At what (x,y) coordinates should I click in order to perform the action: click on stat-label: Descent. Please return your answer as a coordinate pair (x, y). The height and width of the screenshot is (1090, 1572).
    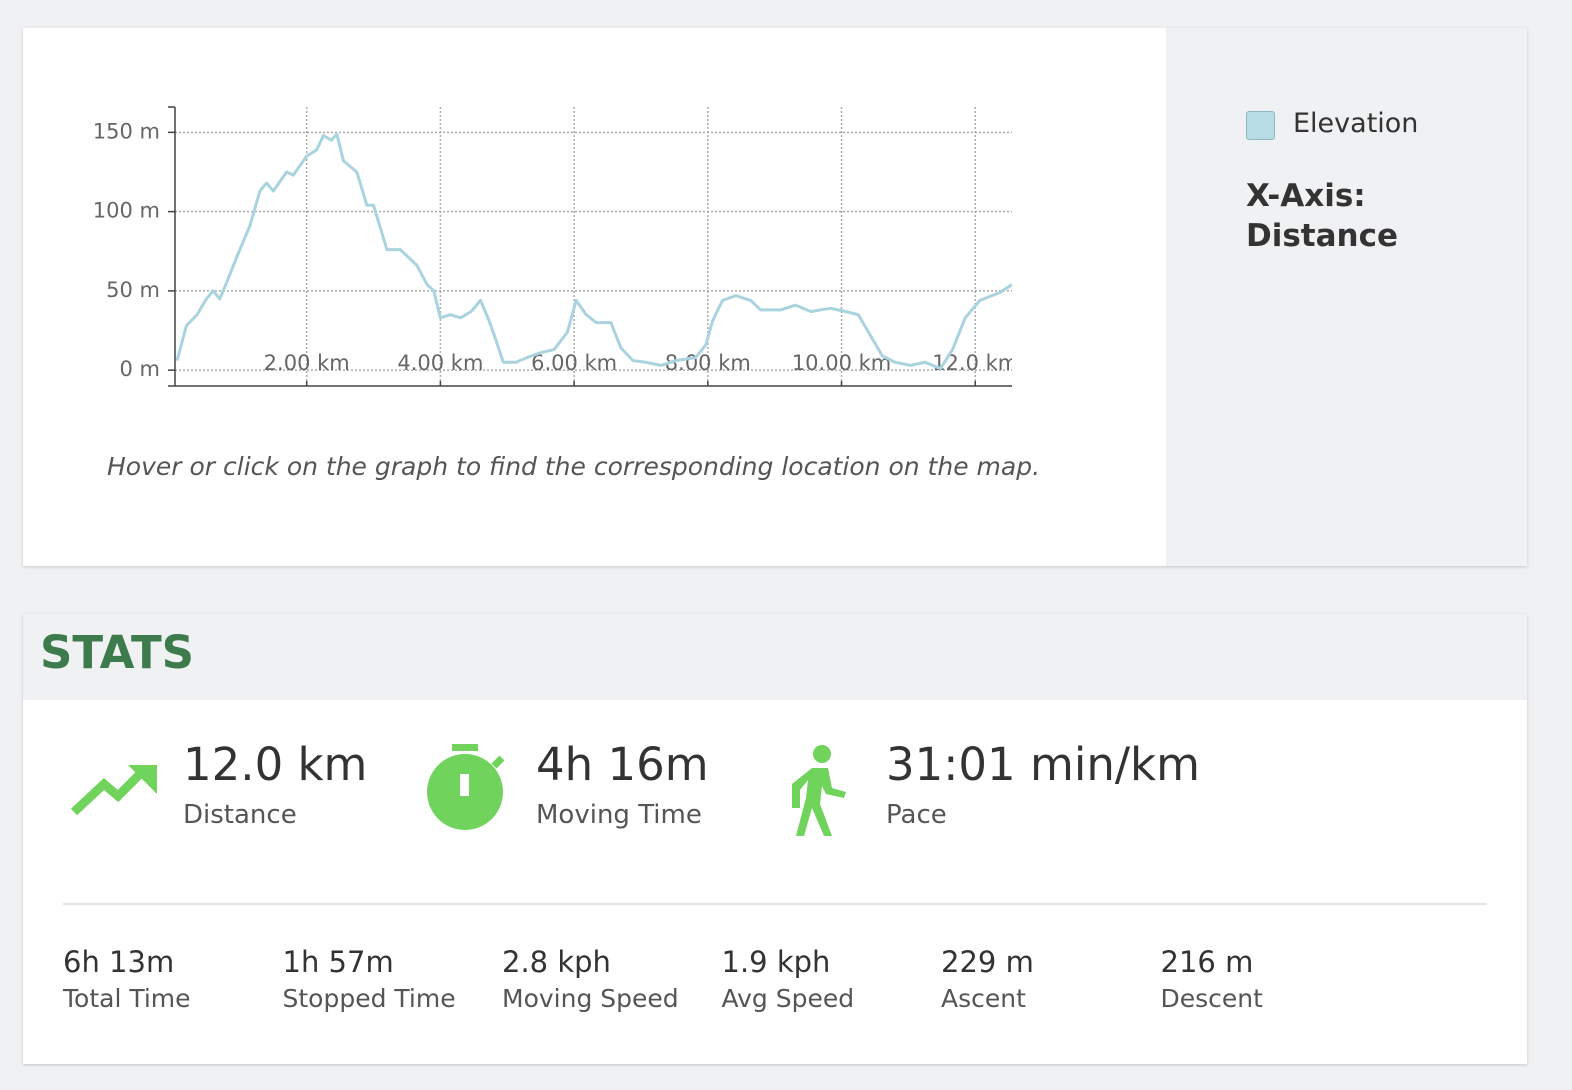
    Looking at the image, I should click on (1211, 998).